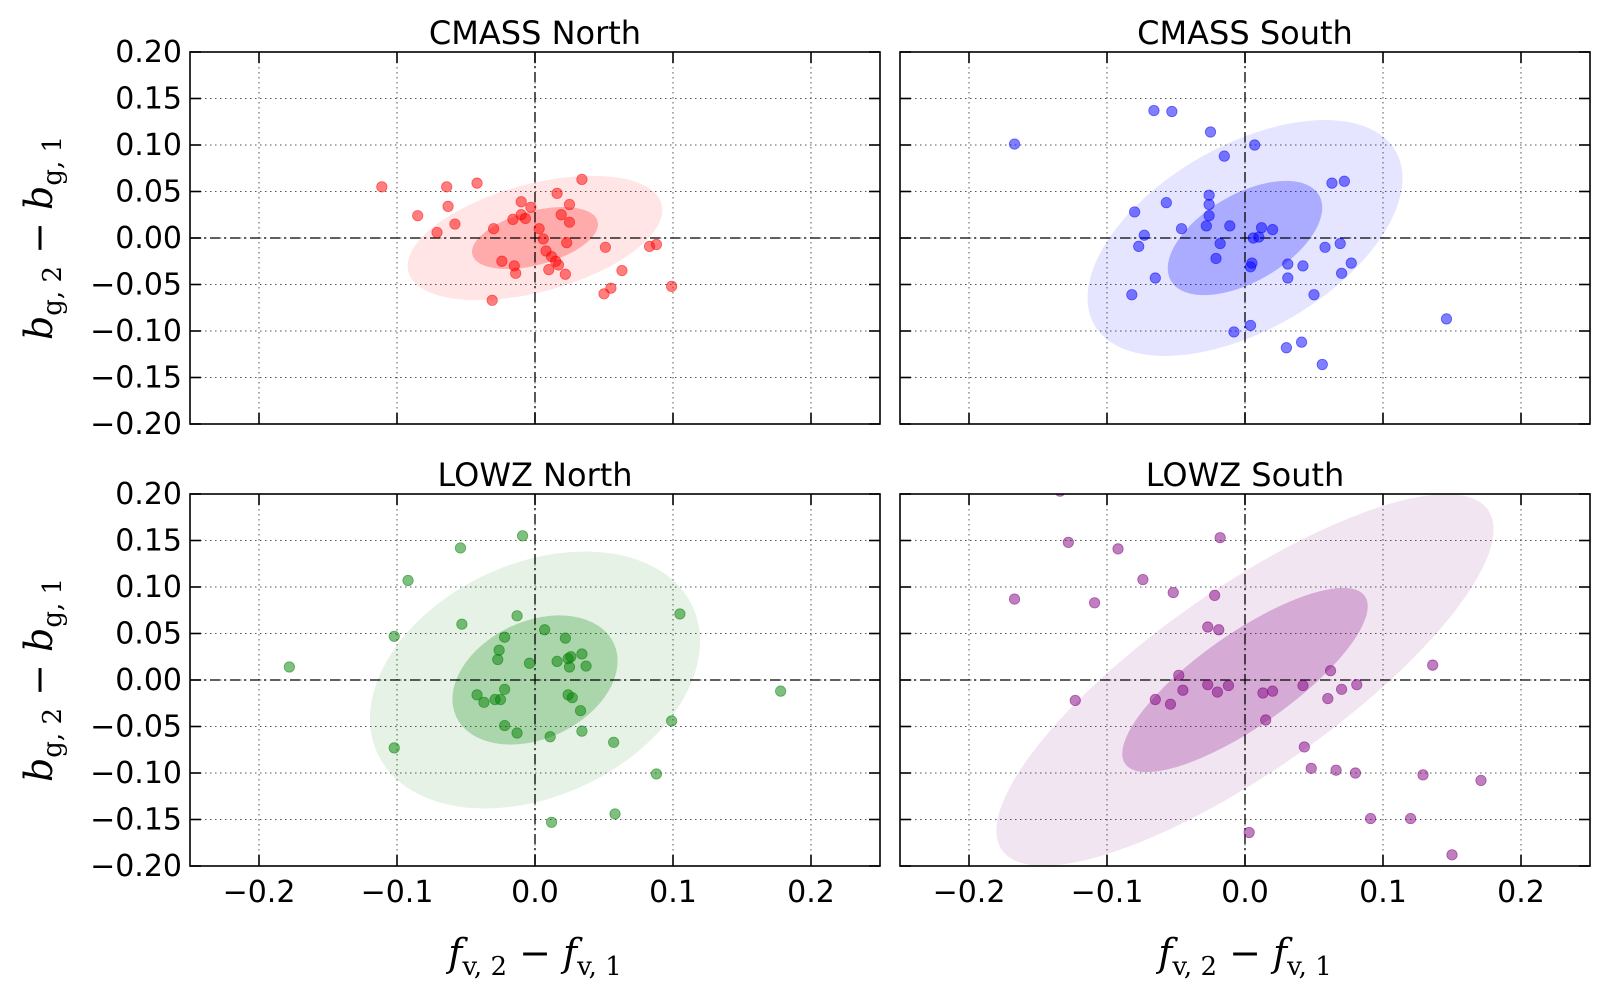 Image resolution: width=1600 pixels, height=1000 pixels. Describe the element at coordinates (136, 727) in the screenshot. I see `y-tick-label: −0.05` at that location.